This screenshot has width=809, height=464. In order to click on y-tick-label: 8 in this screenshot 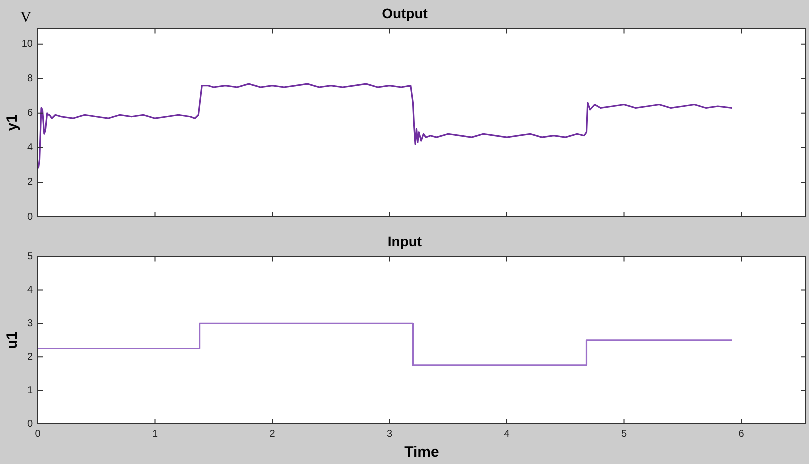, I will do `click(30, 79)`.